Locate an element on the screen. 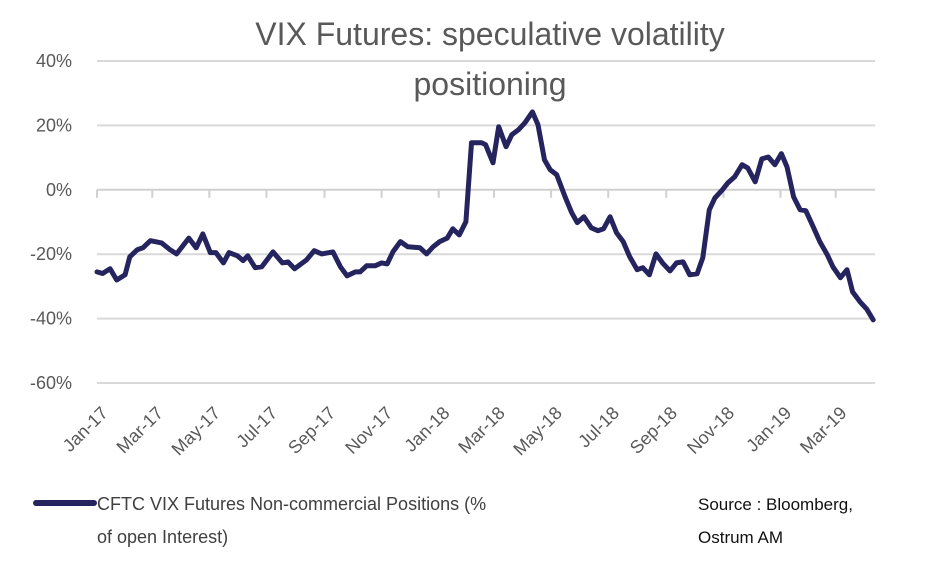  x-tick-label: Jul-17 is located at coordinates (256, 427).